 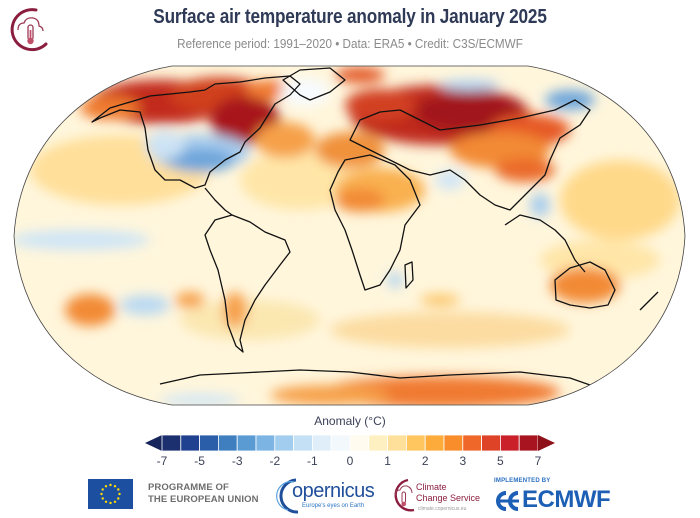 What do you see at coordinates (203, 499) in the screenshot?
I see `eu-text-line2: THE EUROPEAN UNION` at bounding box center [203, 499].